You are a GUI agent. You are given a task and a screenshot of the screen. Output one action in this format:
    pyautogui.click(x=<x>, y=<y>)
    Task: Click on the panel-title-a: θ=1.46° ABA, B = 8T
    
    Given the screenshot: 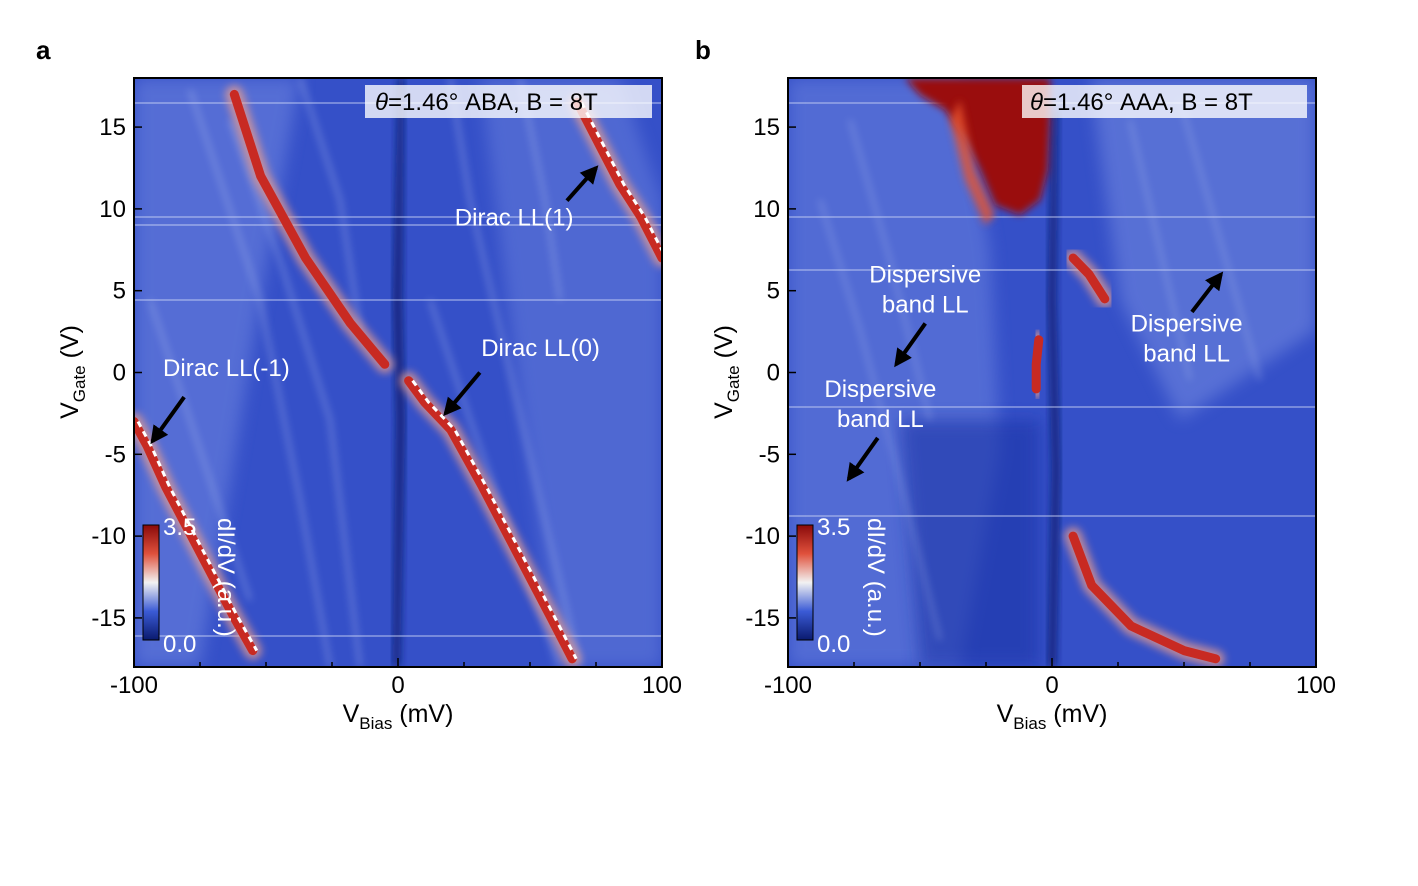 What is the action you would take?
    pyautogui.click(x=486, y=102)
    